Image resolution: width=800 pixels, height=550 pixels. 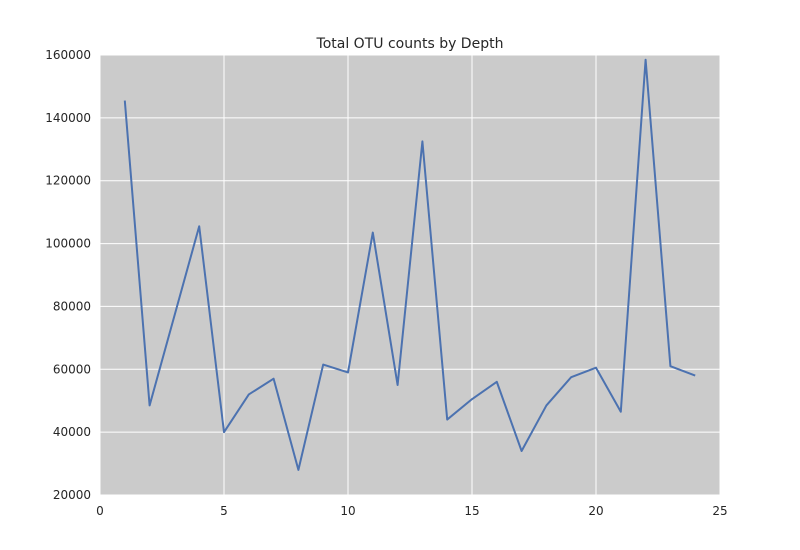 I want to click on x-tick-label: 10, so click(x=347, y=511).